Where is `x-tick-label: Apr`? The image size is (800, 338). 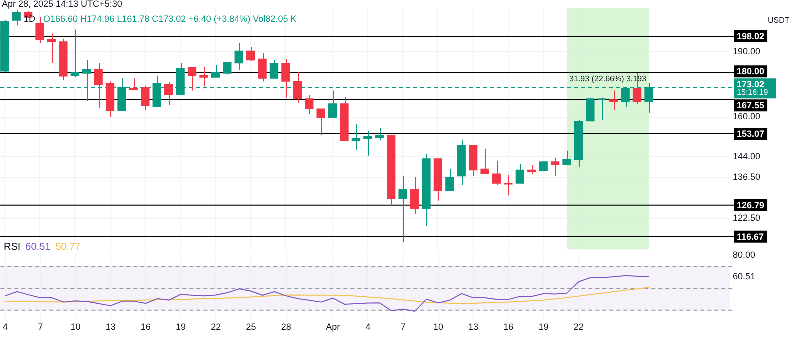 x-tick-label: Apr is located at coordinates (333, 327).